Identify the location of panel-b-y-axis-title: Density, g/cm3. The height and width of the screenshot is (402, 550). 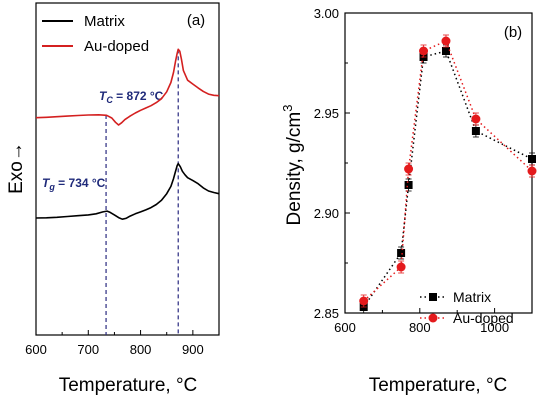
(292, 165).